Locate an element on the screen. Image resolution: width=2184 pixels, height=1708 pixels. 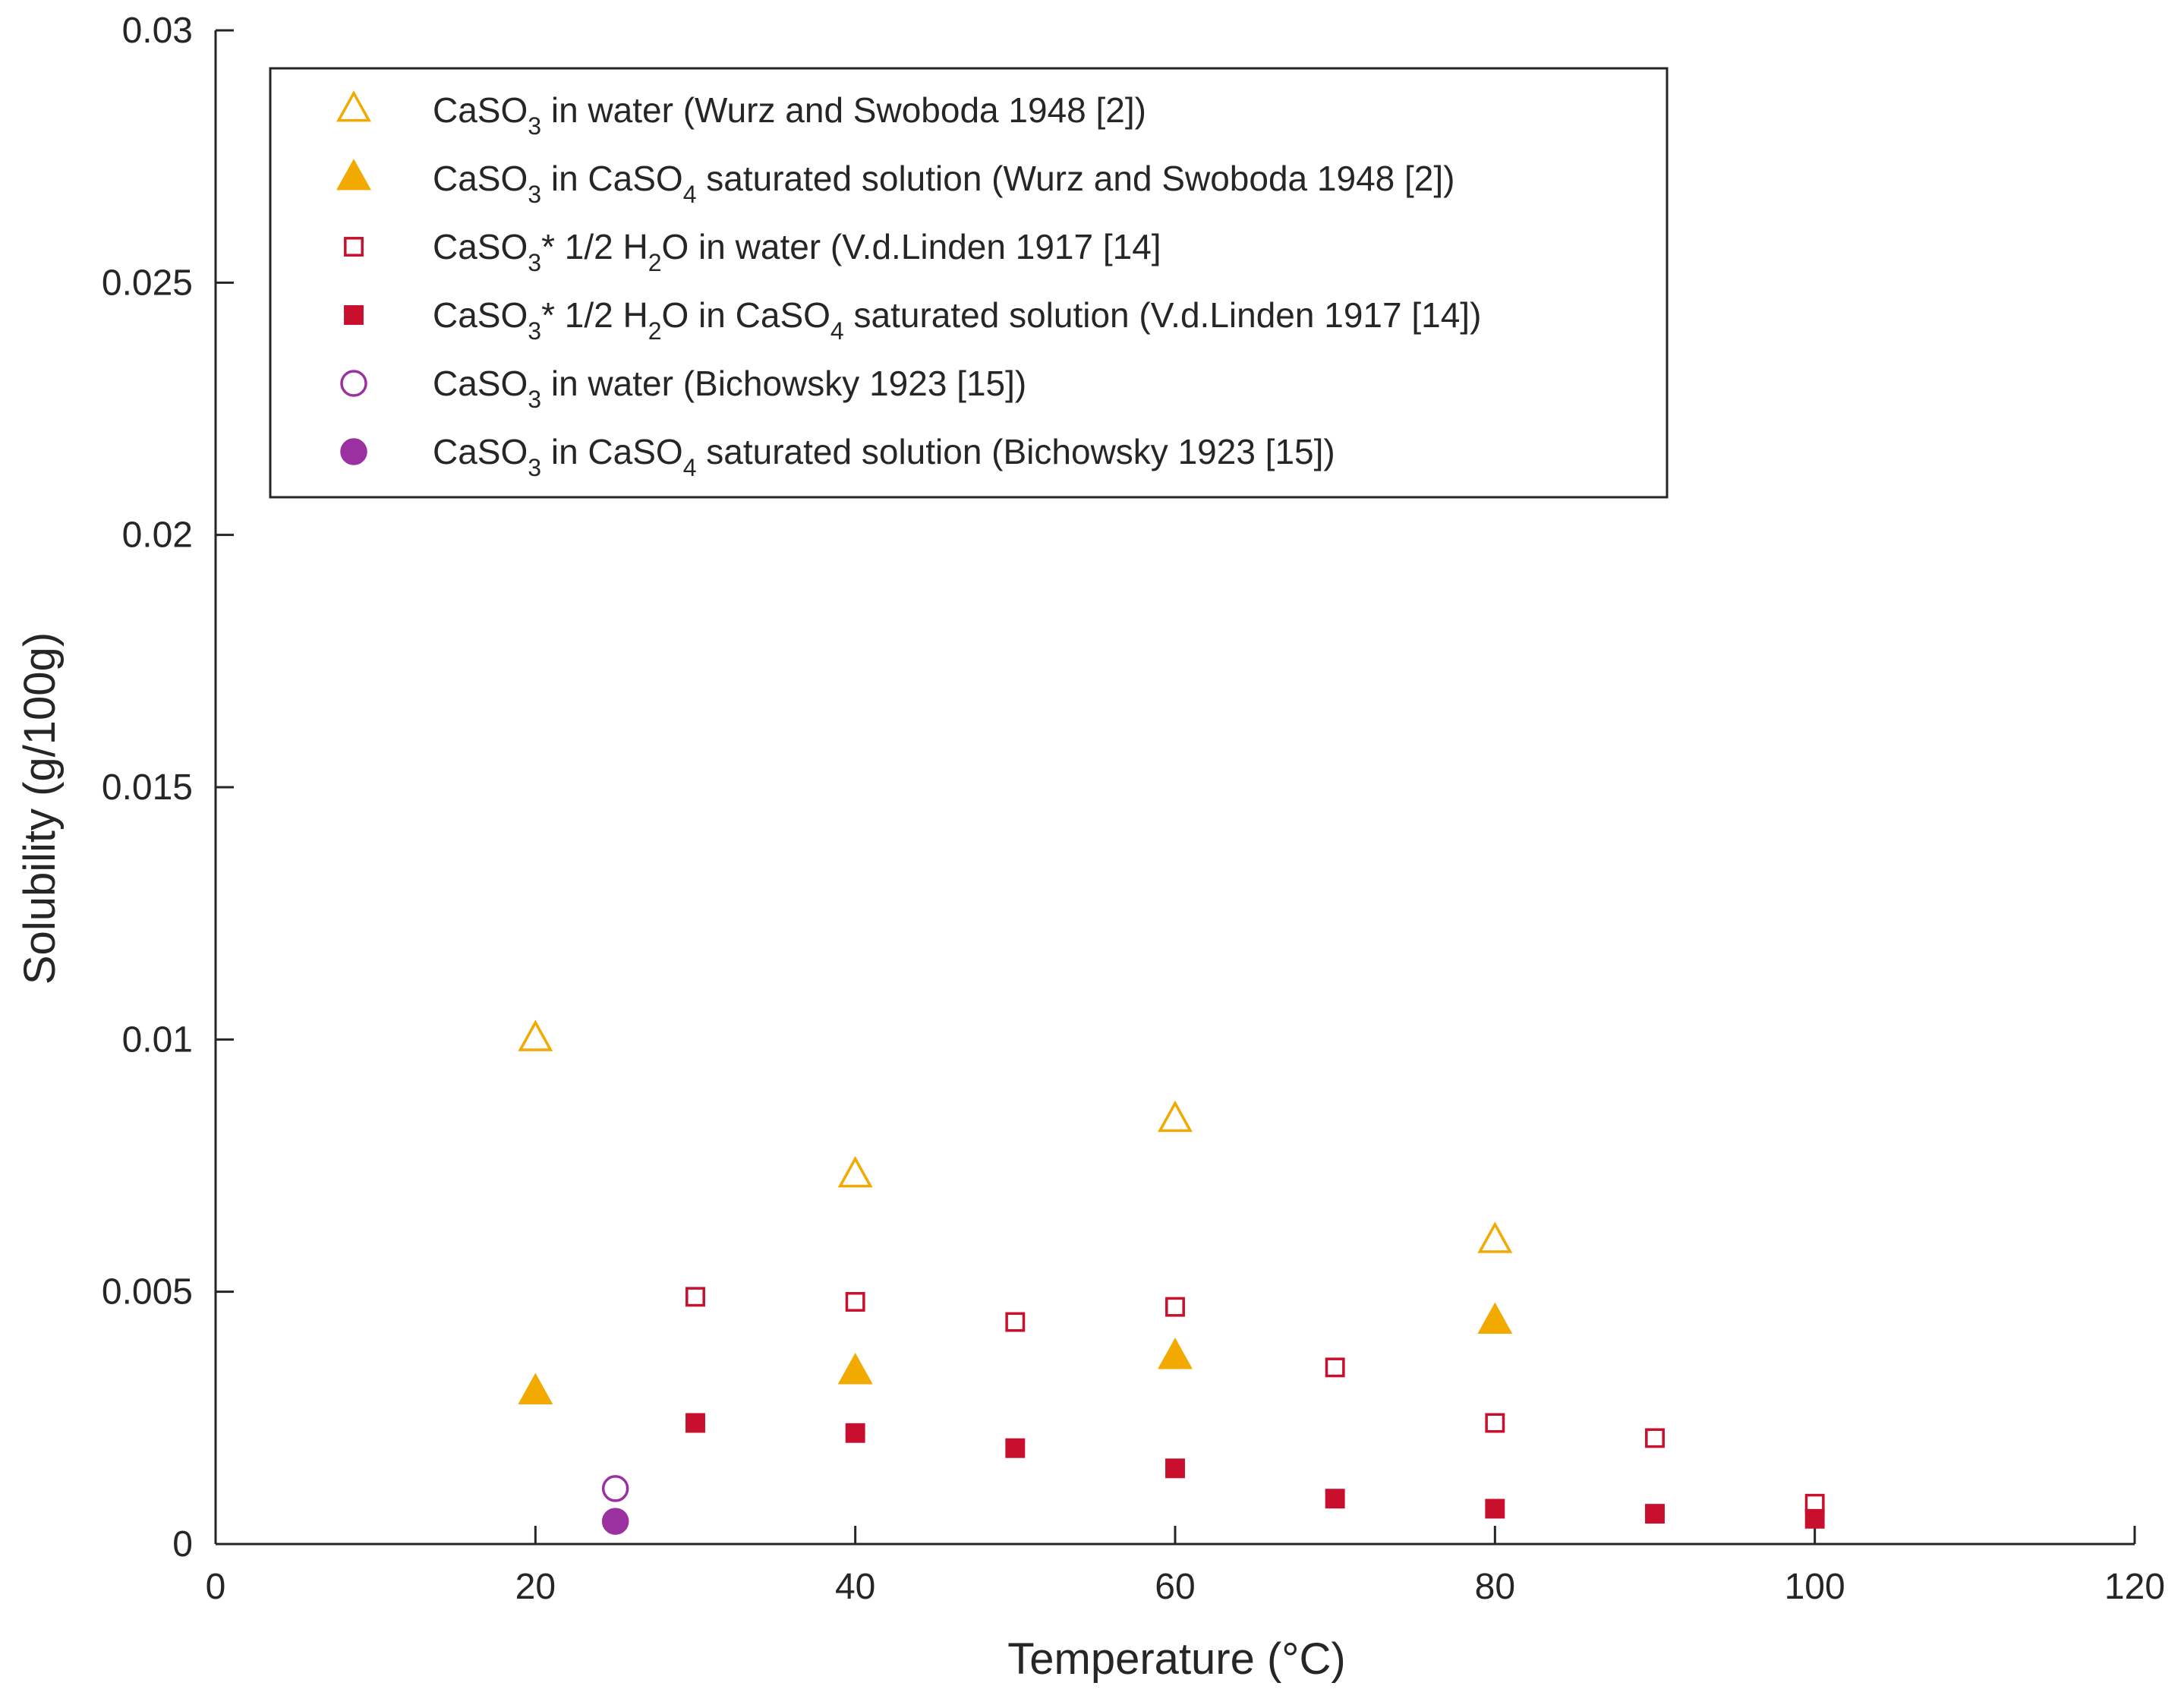
y-tick-label: 0.03 is located at coordinates (157, 31).